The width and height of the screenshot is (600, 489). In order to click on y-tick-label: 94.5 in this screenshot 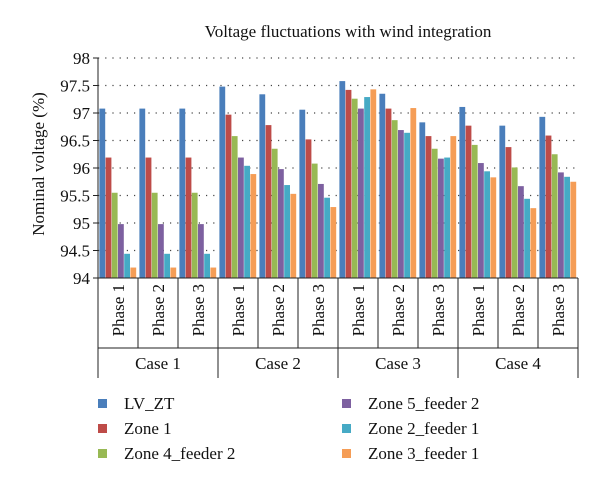, I will do `click(75, 251)`.